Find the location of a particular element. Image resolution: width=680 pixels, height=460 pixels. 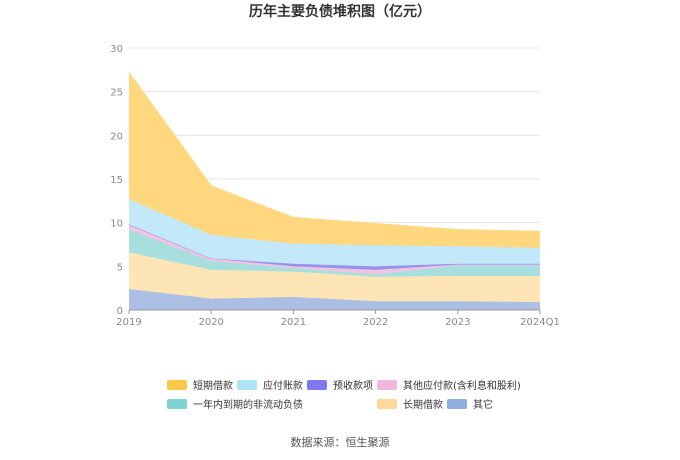

x-tick-label: 2022 is located at coordinates (375, 322).